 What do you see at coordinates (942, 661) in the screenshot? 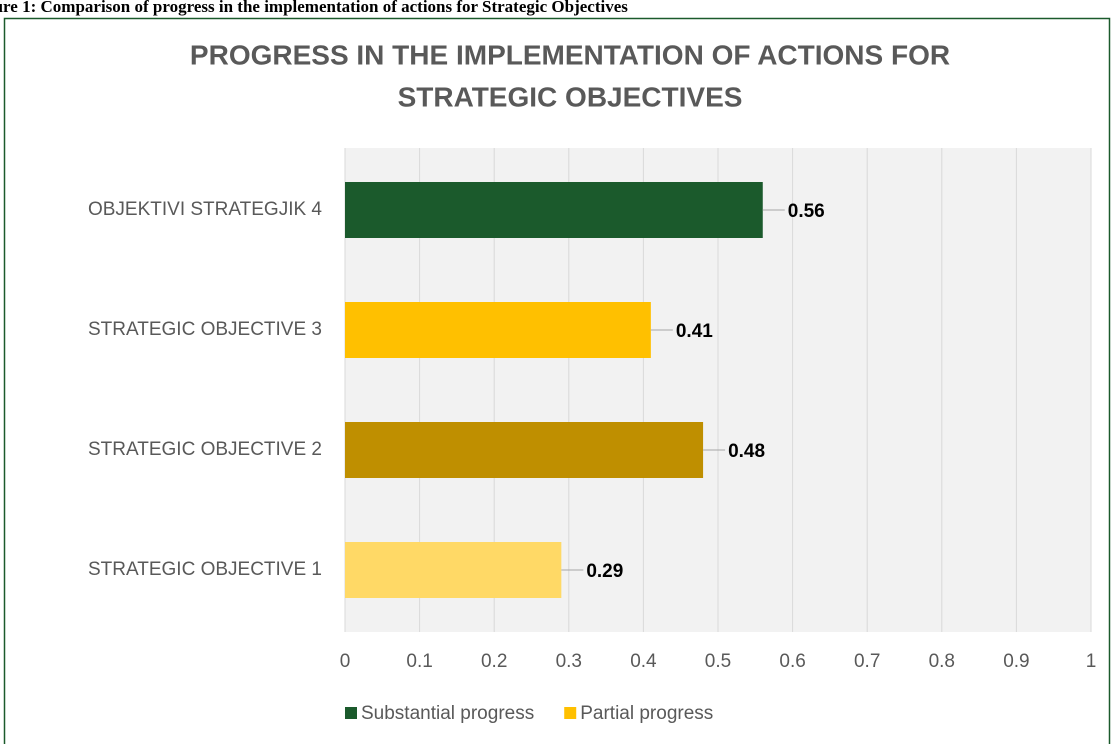
I see `x-tick-label: 0.8` at bounding box center [942, 661].